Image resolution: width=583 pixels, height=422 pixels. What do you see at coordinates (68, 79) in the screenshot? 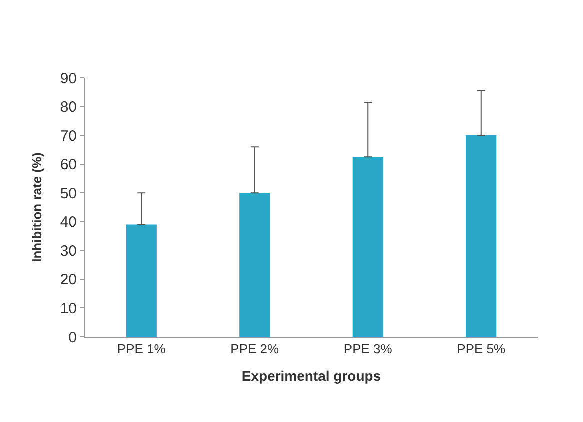
I see `y-tick-label: 90` at bounding box center [68, 79].